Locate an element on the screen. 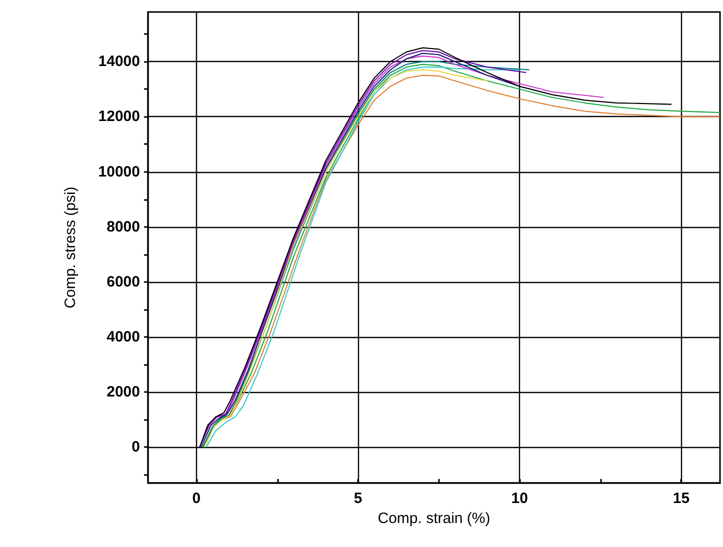  x-axis-title: Comp. strain (%) is located at coordinates (434, 518).